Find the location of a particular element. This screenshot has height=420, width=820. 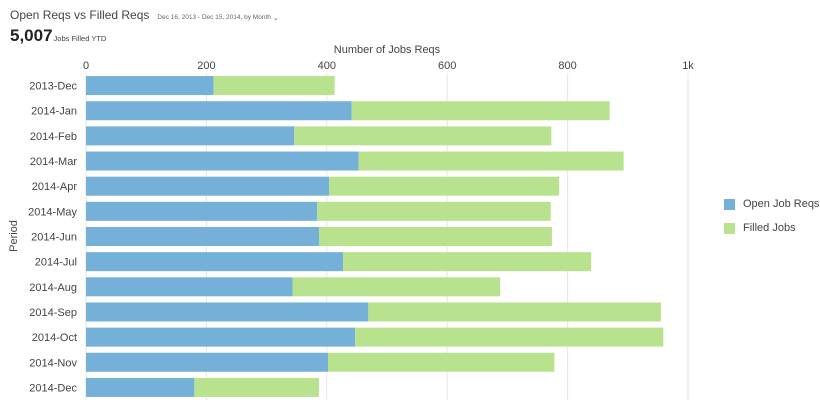

x-tick-label: 200 is located at coordinates (206, 66).